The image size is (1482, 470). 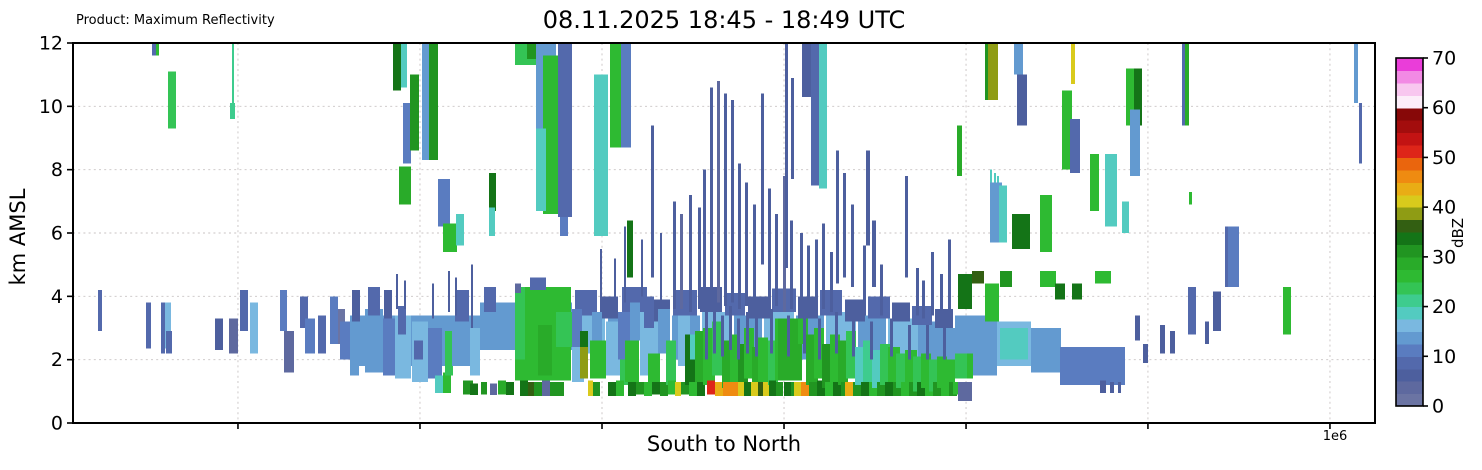 What do you see at coordinates (57, 360) in the screenshot?
I see `y-tick-label: 2` at bounding box center [57, 360].